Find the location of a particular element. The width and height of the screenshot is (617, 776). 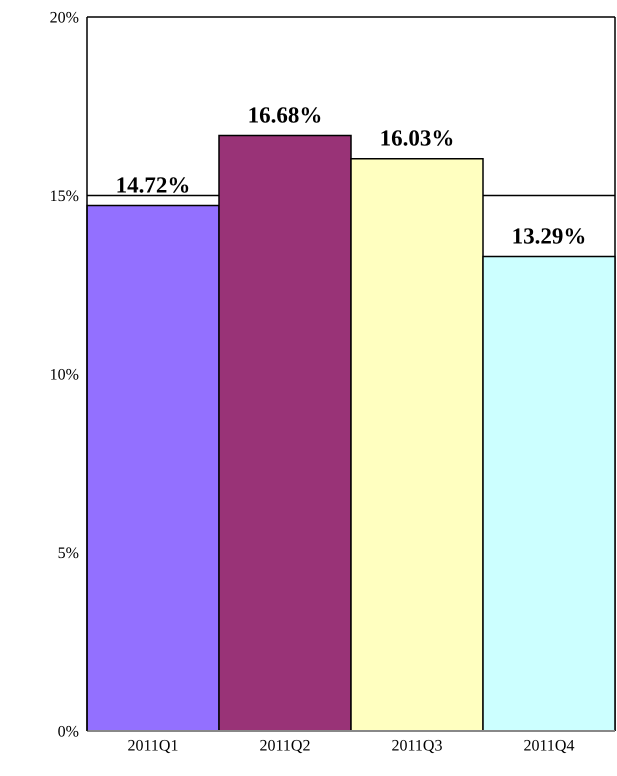

data-label: 14.72% is located at coordinates (153, 185).